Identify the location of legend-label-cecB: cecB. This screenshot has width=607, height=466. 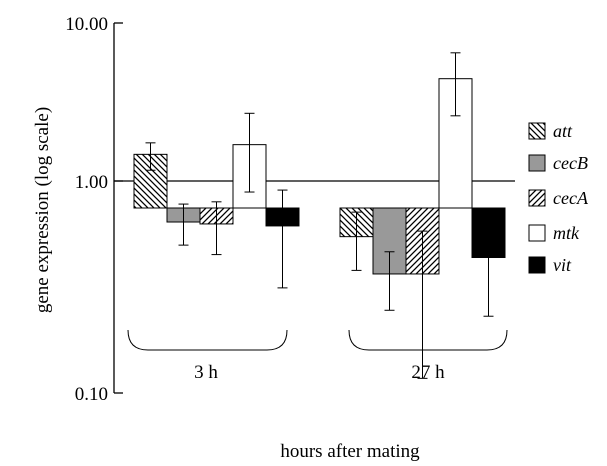
(570, 163).